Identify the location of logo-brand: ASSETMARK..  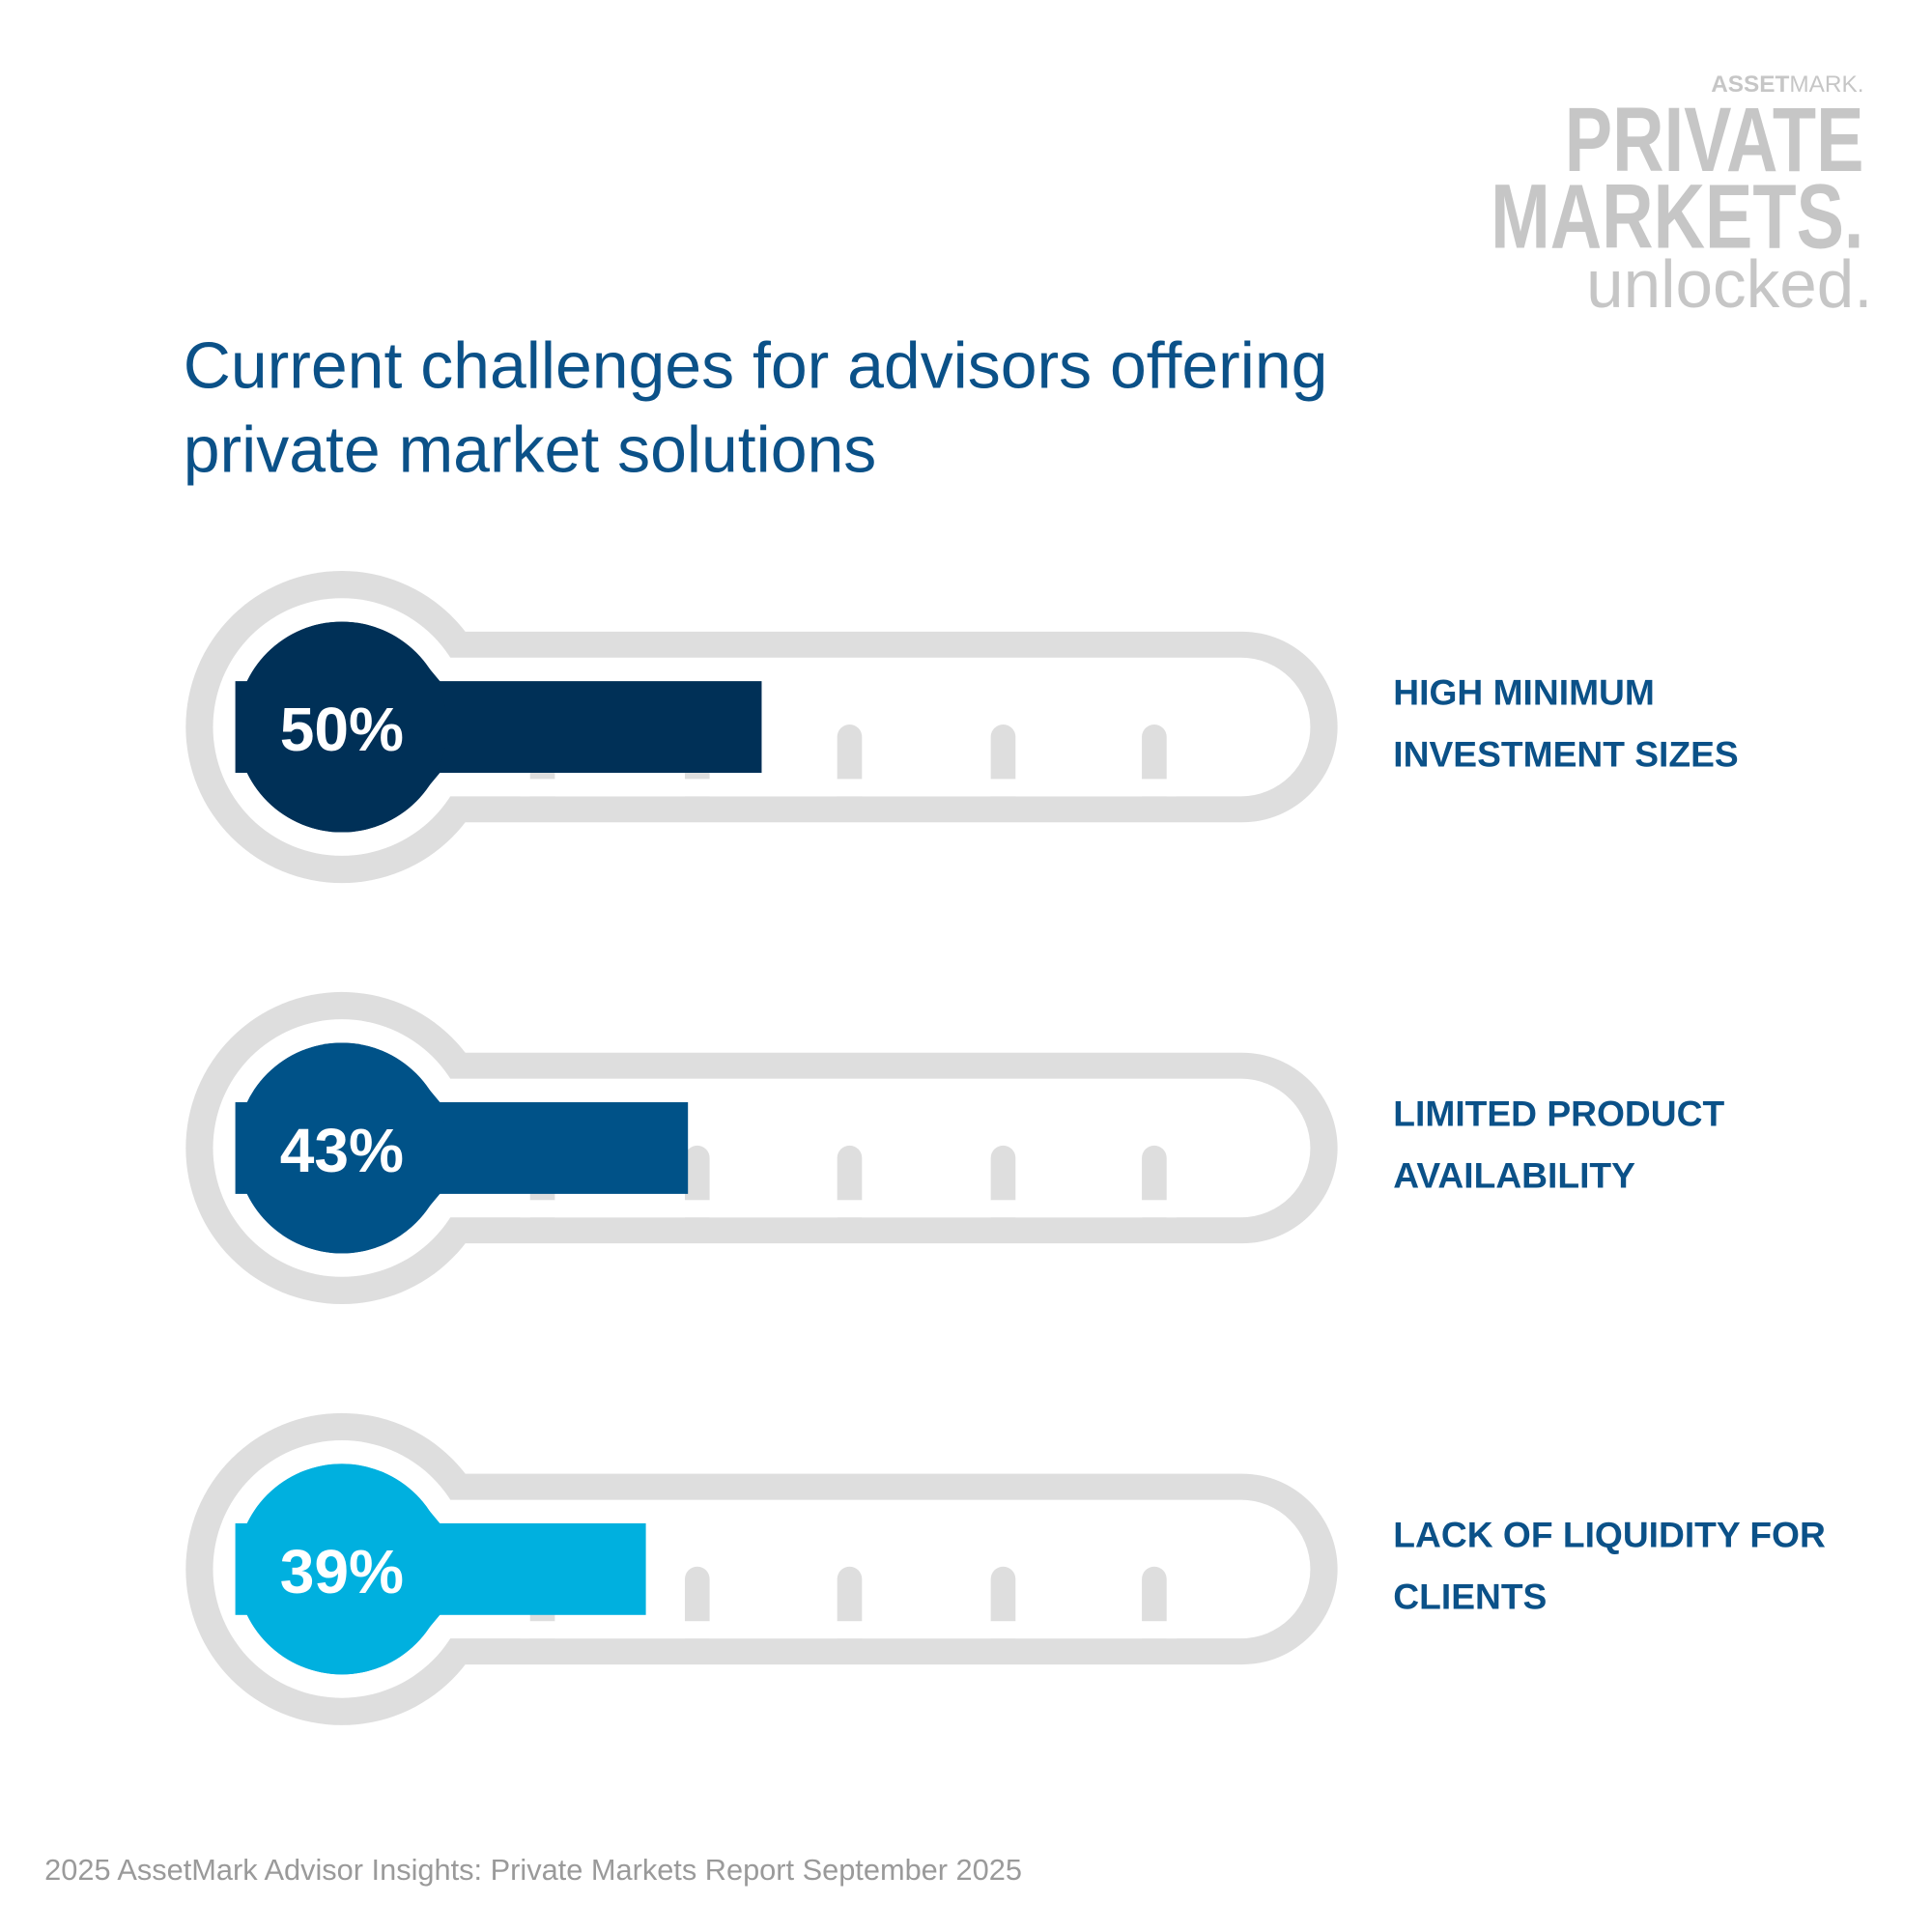
(1787, 84).